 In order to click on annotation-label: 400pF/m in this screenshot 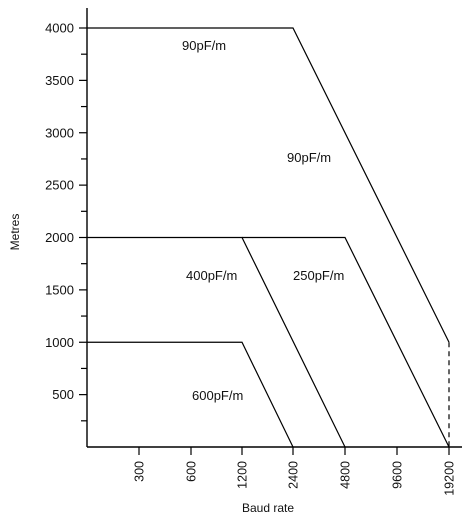, I will do `click(211, 275)`.